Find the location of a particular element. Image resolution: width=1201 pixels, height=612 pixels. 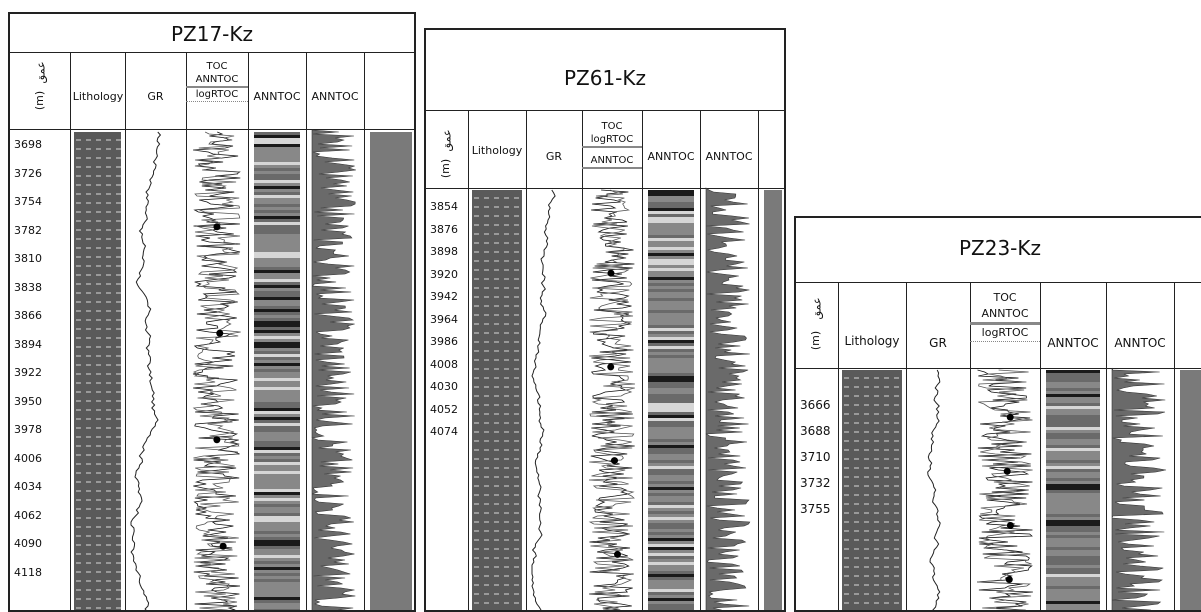

depth-tick-label: 4118 is located at coordinates (28, 572).